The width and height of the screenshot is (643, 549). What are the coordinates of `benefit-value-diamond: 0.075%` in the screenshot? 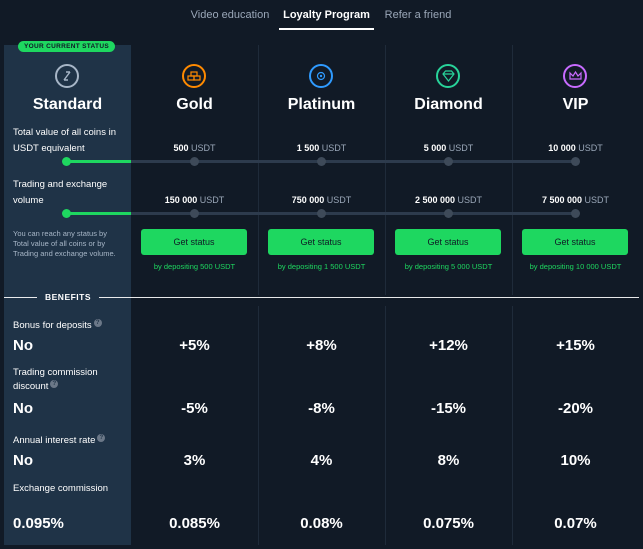 It's located at (448, 523).